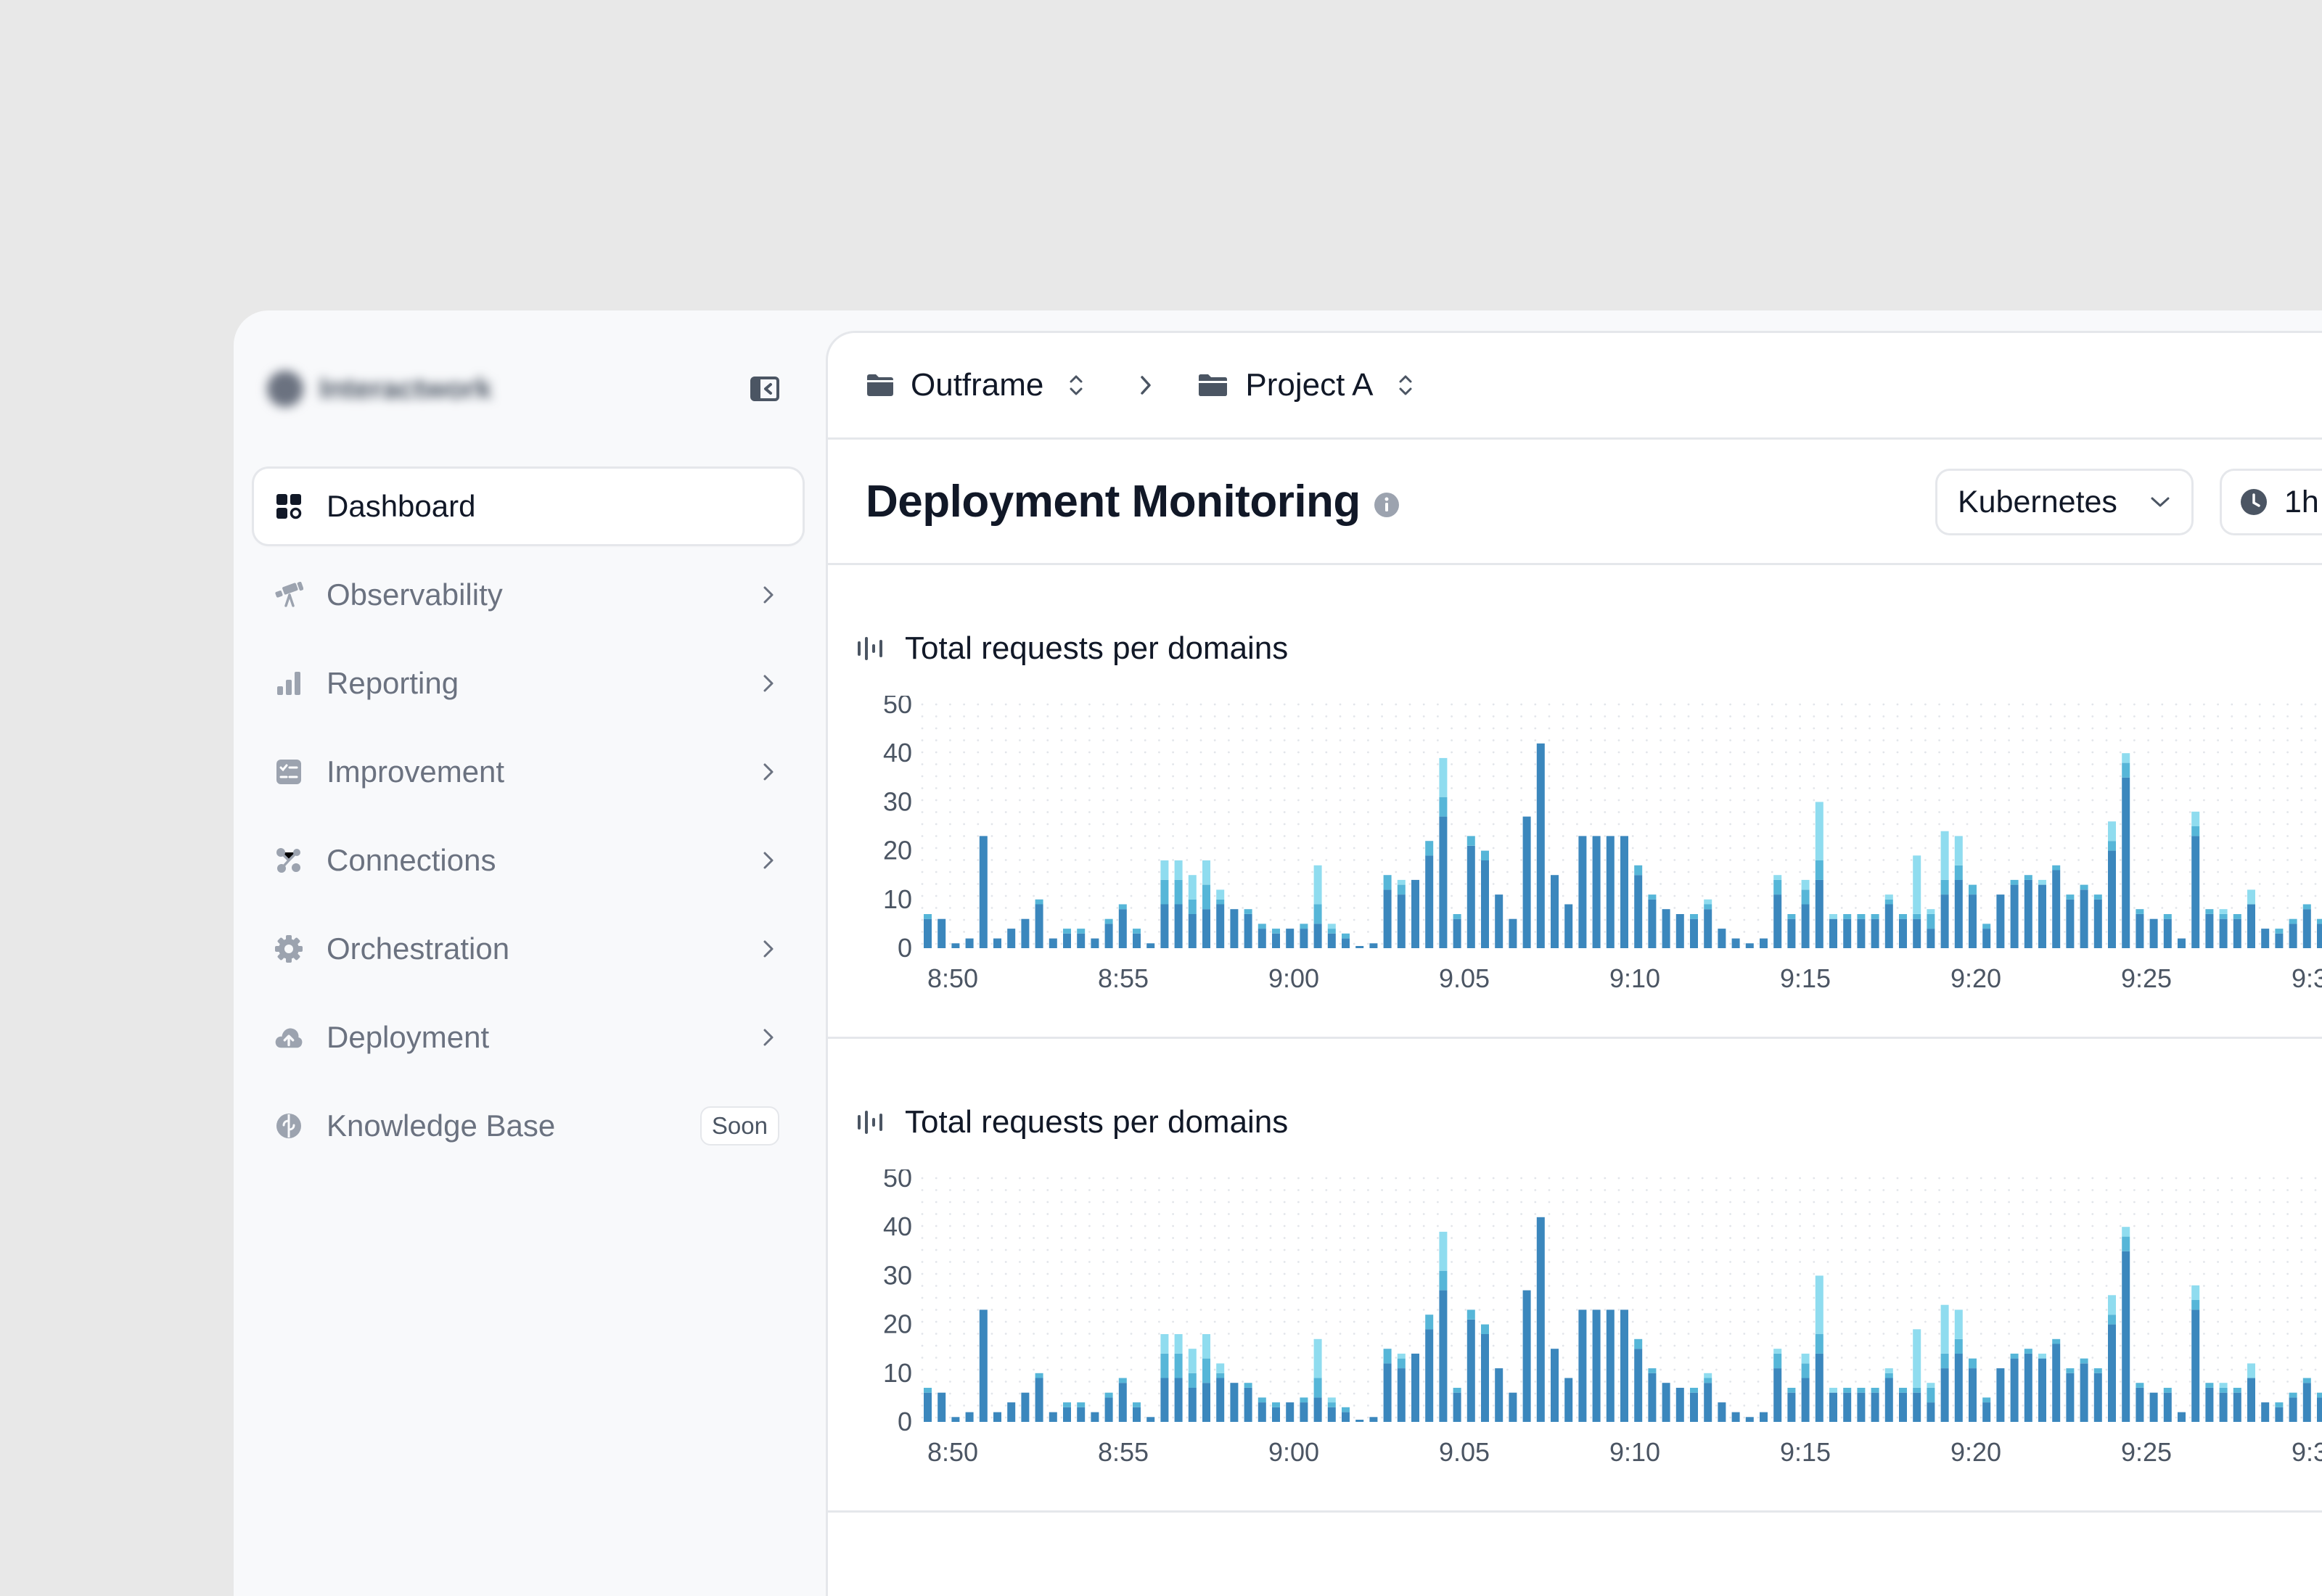 Image resolution: width=2322 pixels, height=1596 pixels. Describe the element at coordinates (528, 1037) in the screenshot. I see `sidebar-item-deployment: Deployment` at that location.